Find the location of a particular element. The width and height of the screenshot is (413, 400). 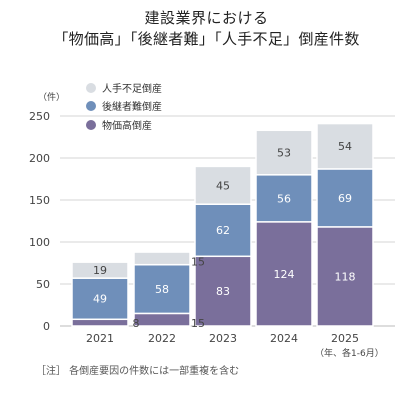

data-label: 49 is located at coordinates (100, 299).